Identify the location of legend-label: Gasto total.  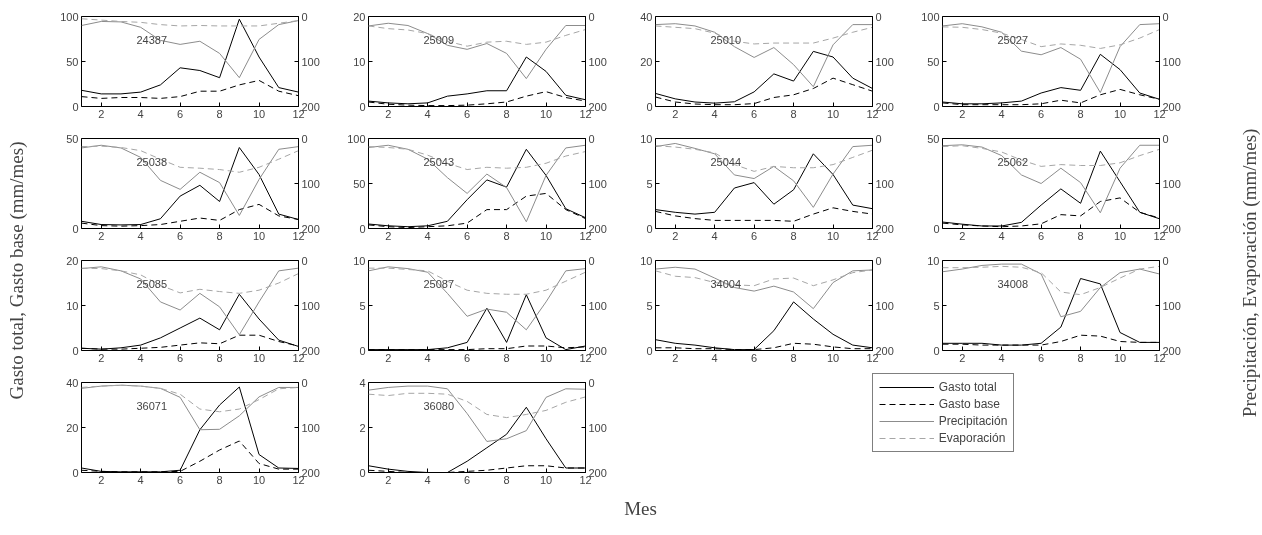
(967, 387).